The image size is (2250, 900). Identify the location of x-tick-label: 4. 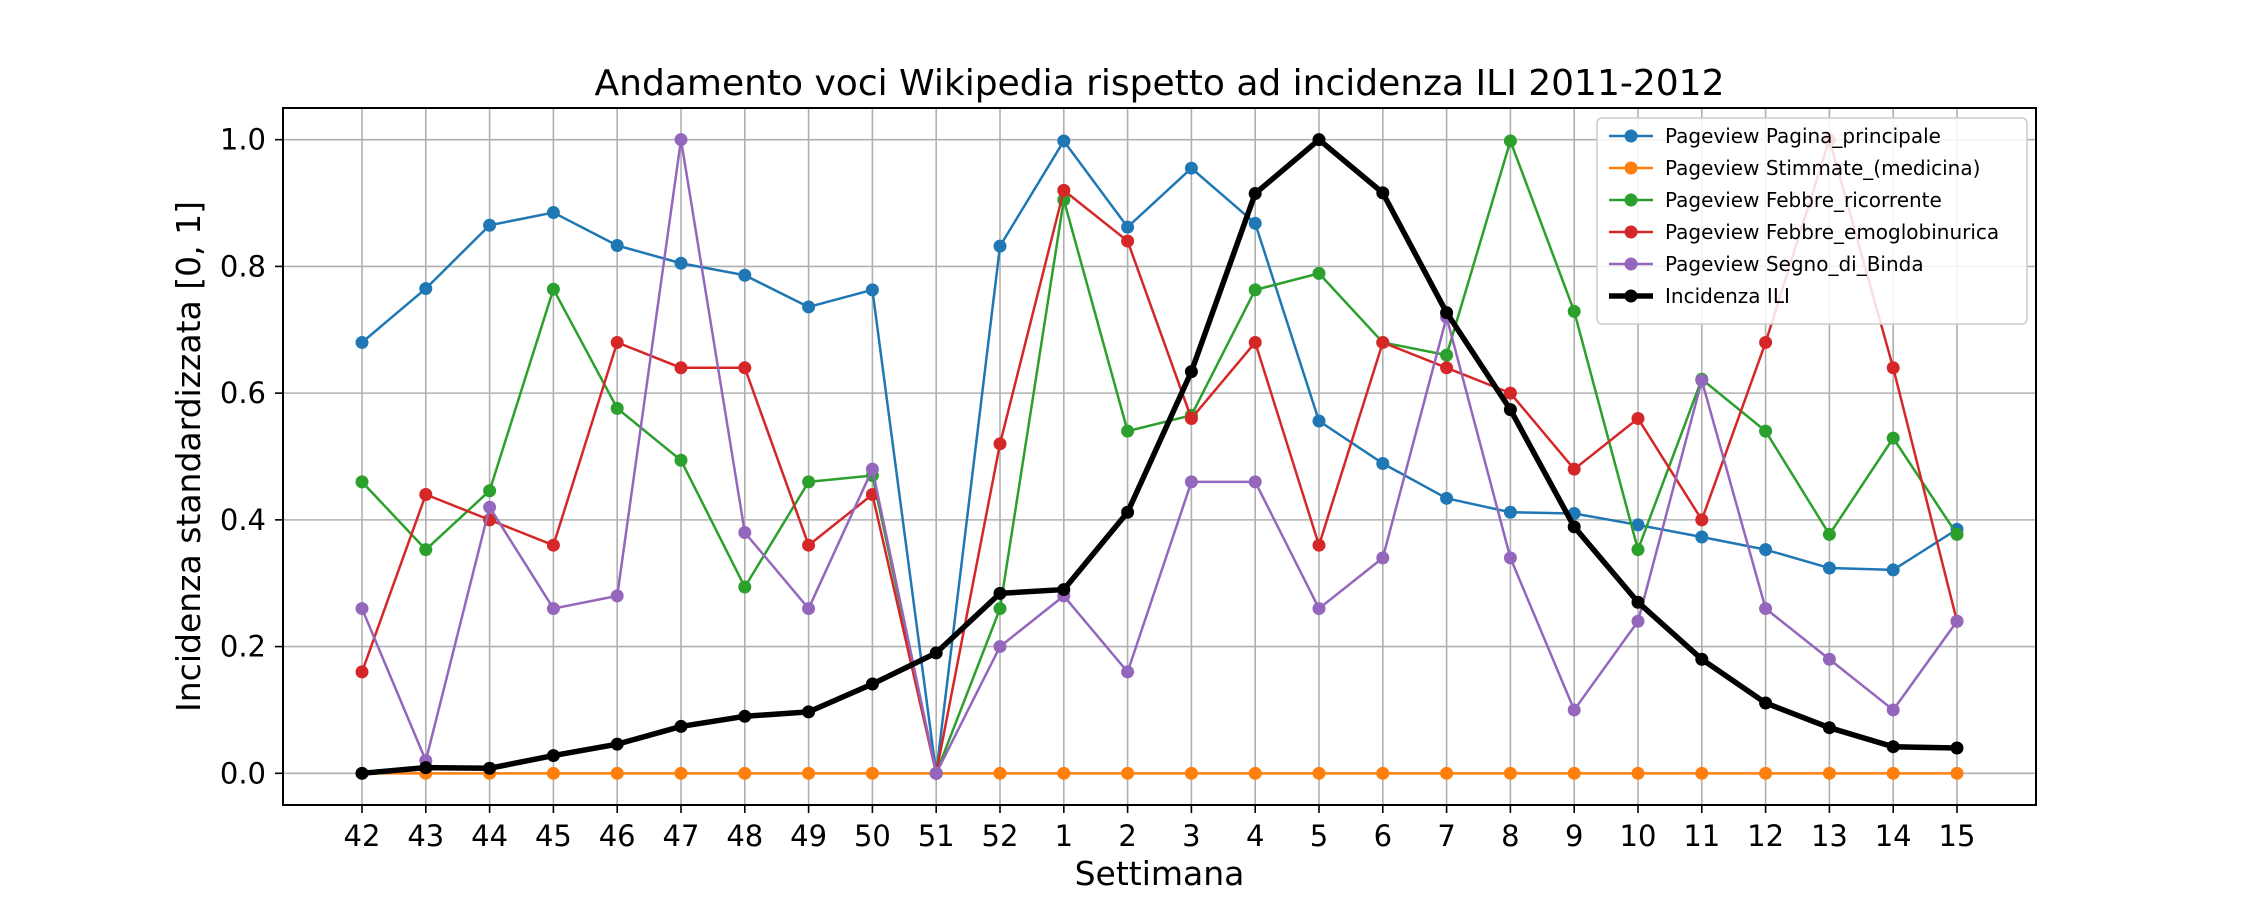
(1255, 836).